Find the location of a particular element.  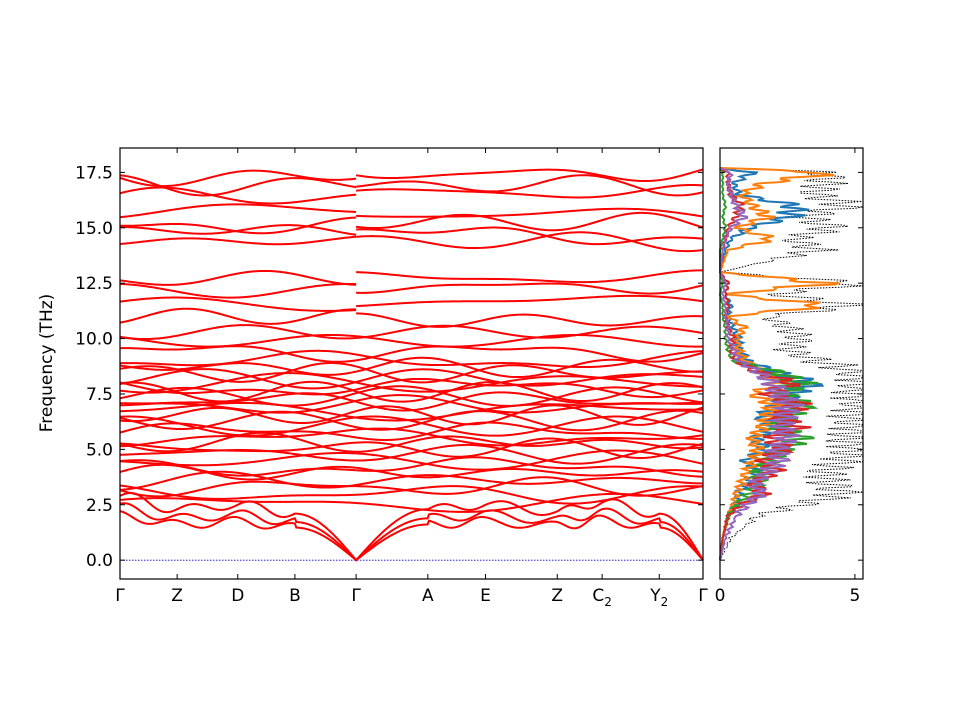

k-point-label: E is located at coordinates (485, 596).